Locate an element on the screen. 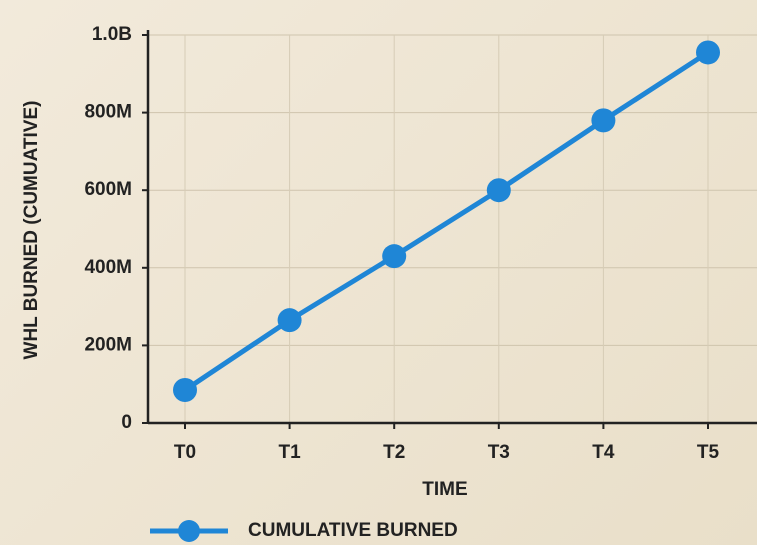 The image size is (757, 545). y-tick-label: 800M is located at coordinates (108, 112).